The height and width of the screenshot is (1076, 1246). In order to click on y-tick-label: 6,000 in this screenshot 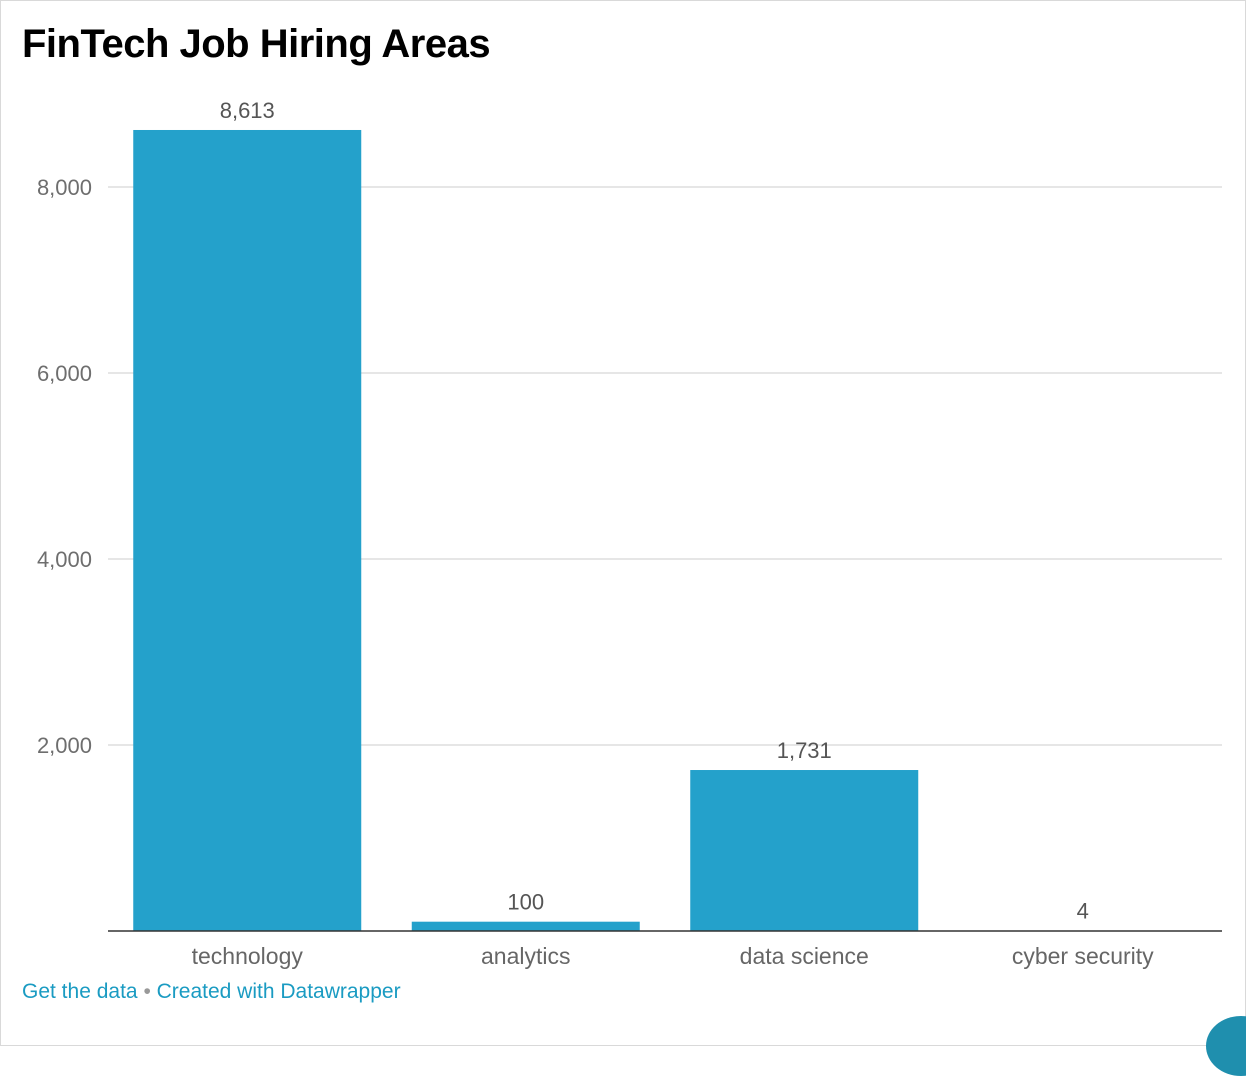, I will do `click(64, 373)`.